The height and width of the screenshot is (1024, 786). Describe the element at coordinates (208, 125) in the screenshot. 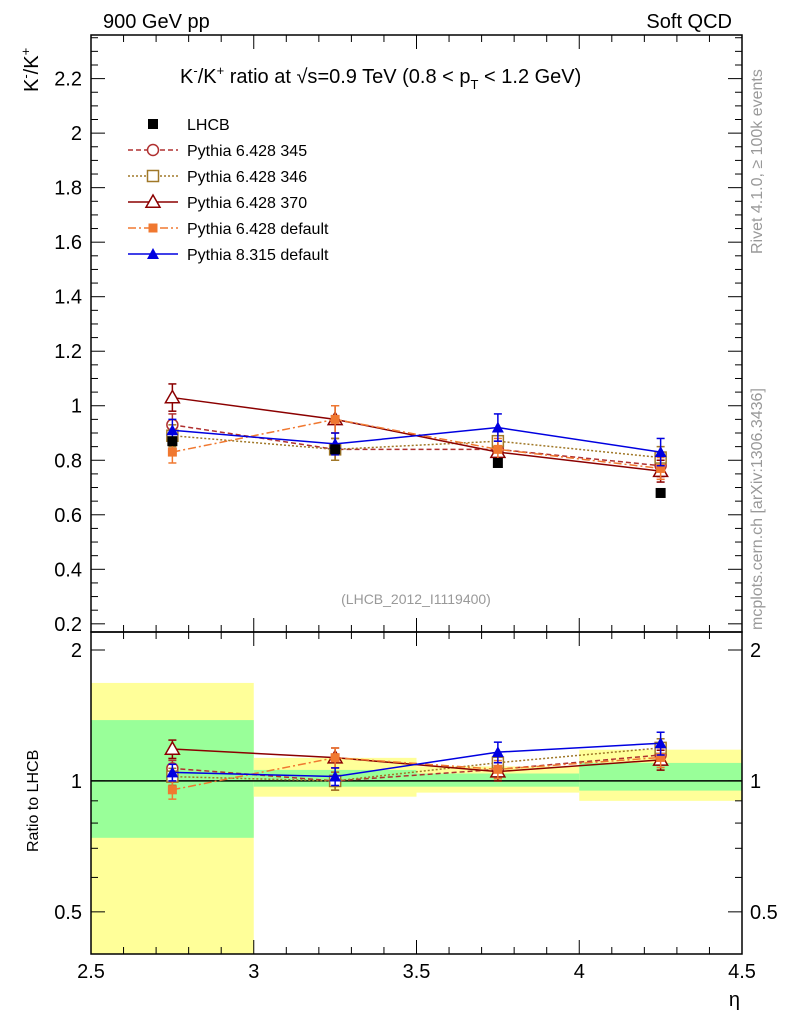

I see `legend-label: LHCB` at that location.